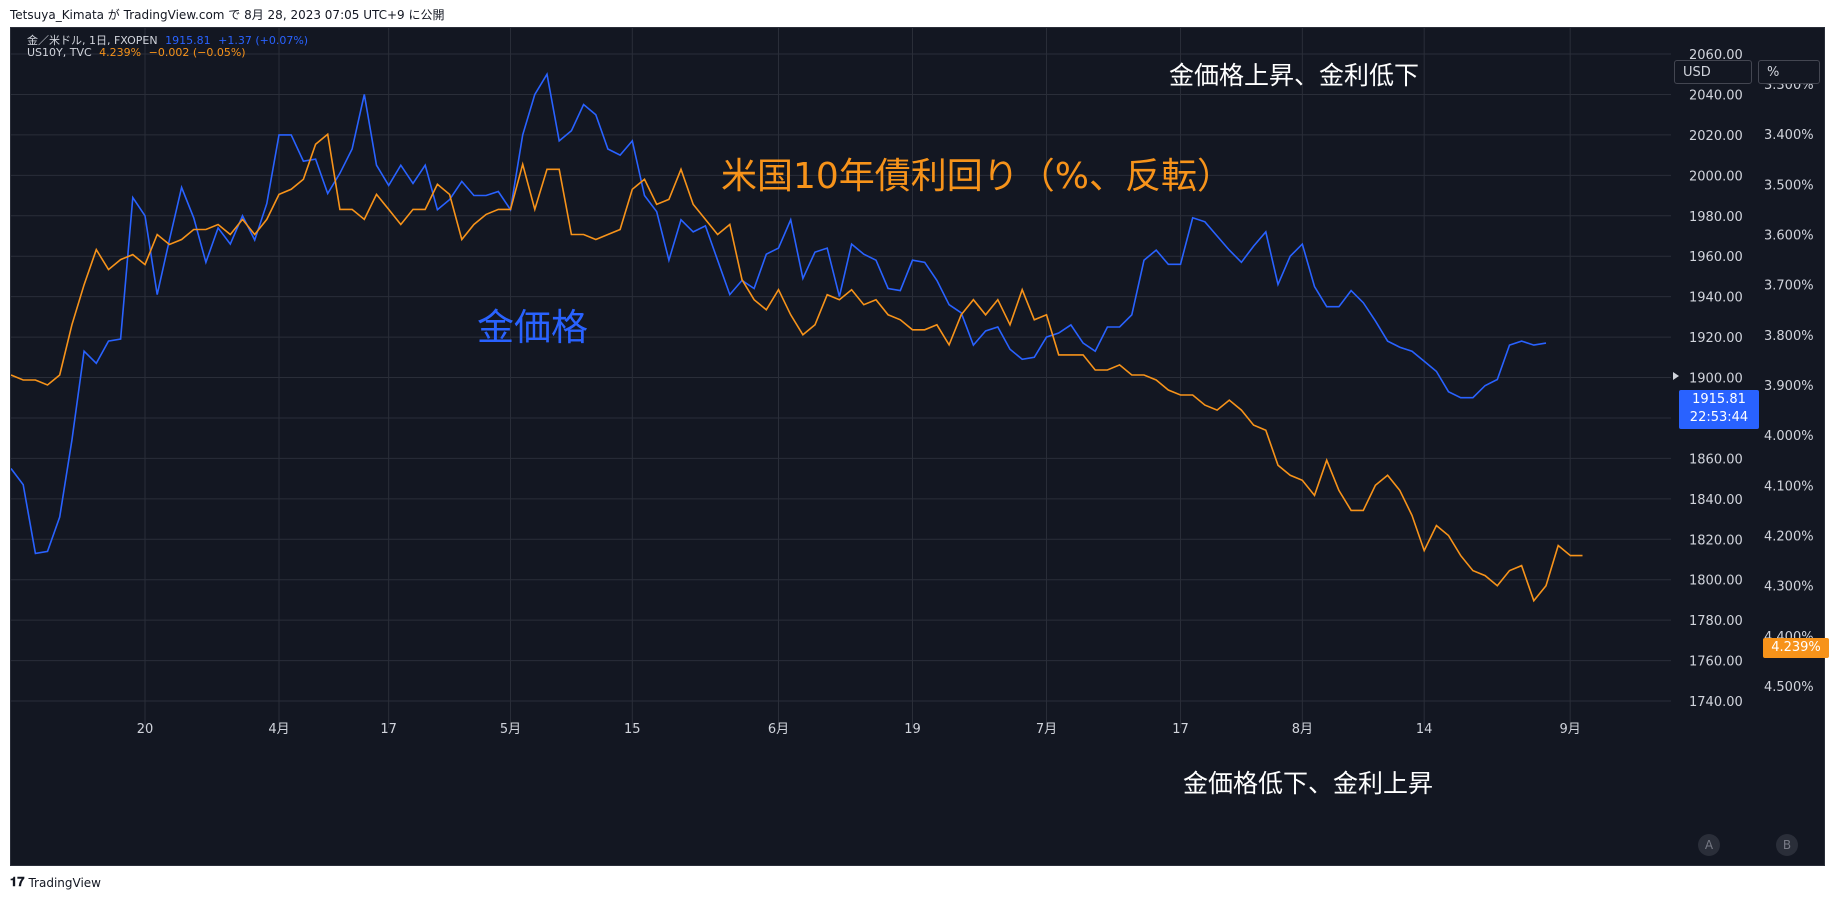 The image size is (1835, 901). I want to click on legend-yield: US10Y, TVC 4.239% −0.002 (−0.05%), so click(138, 52).